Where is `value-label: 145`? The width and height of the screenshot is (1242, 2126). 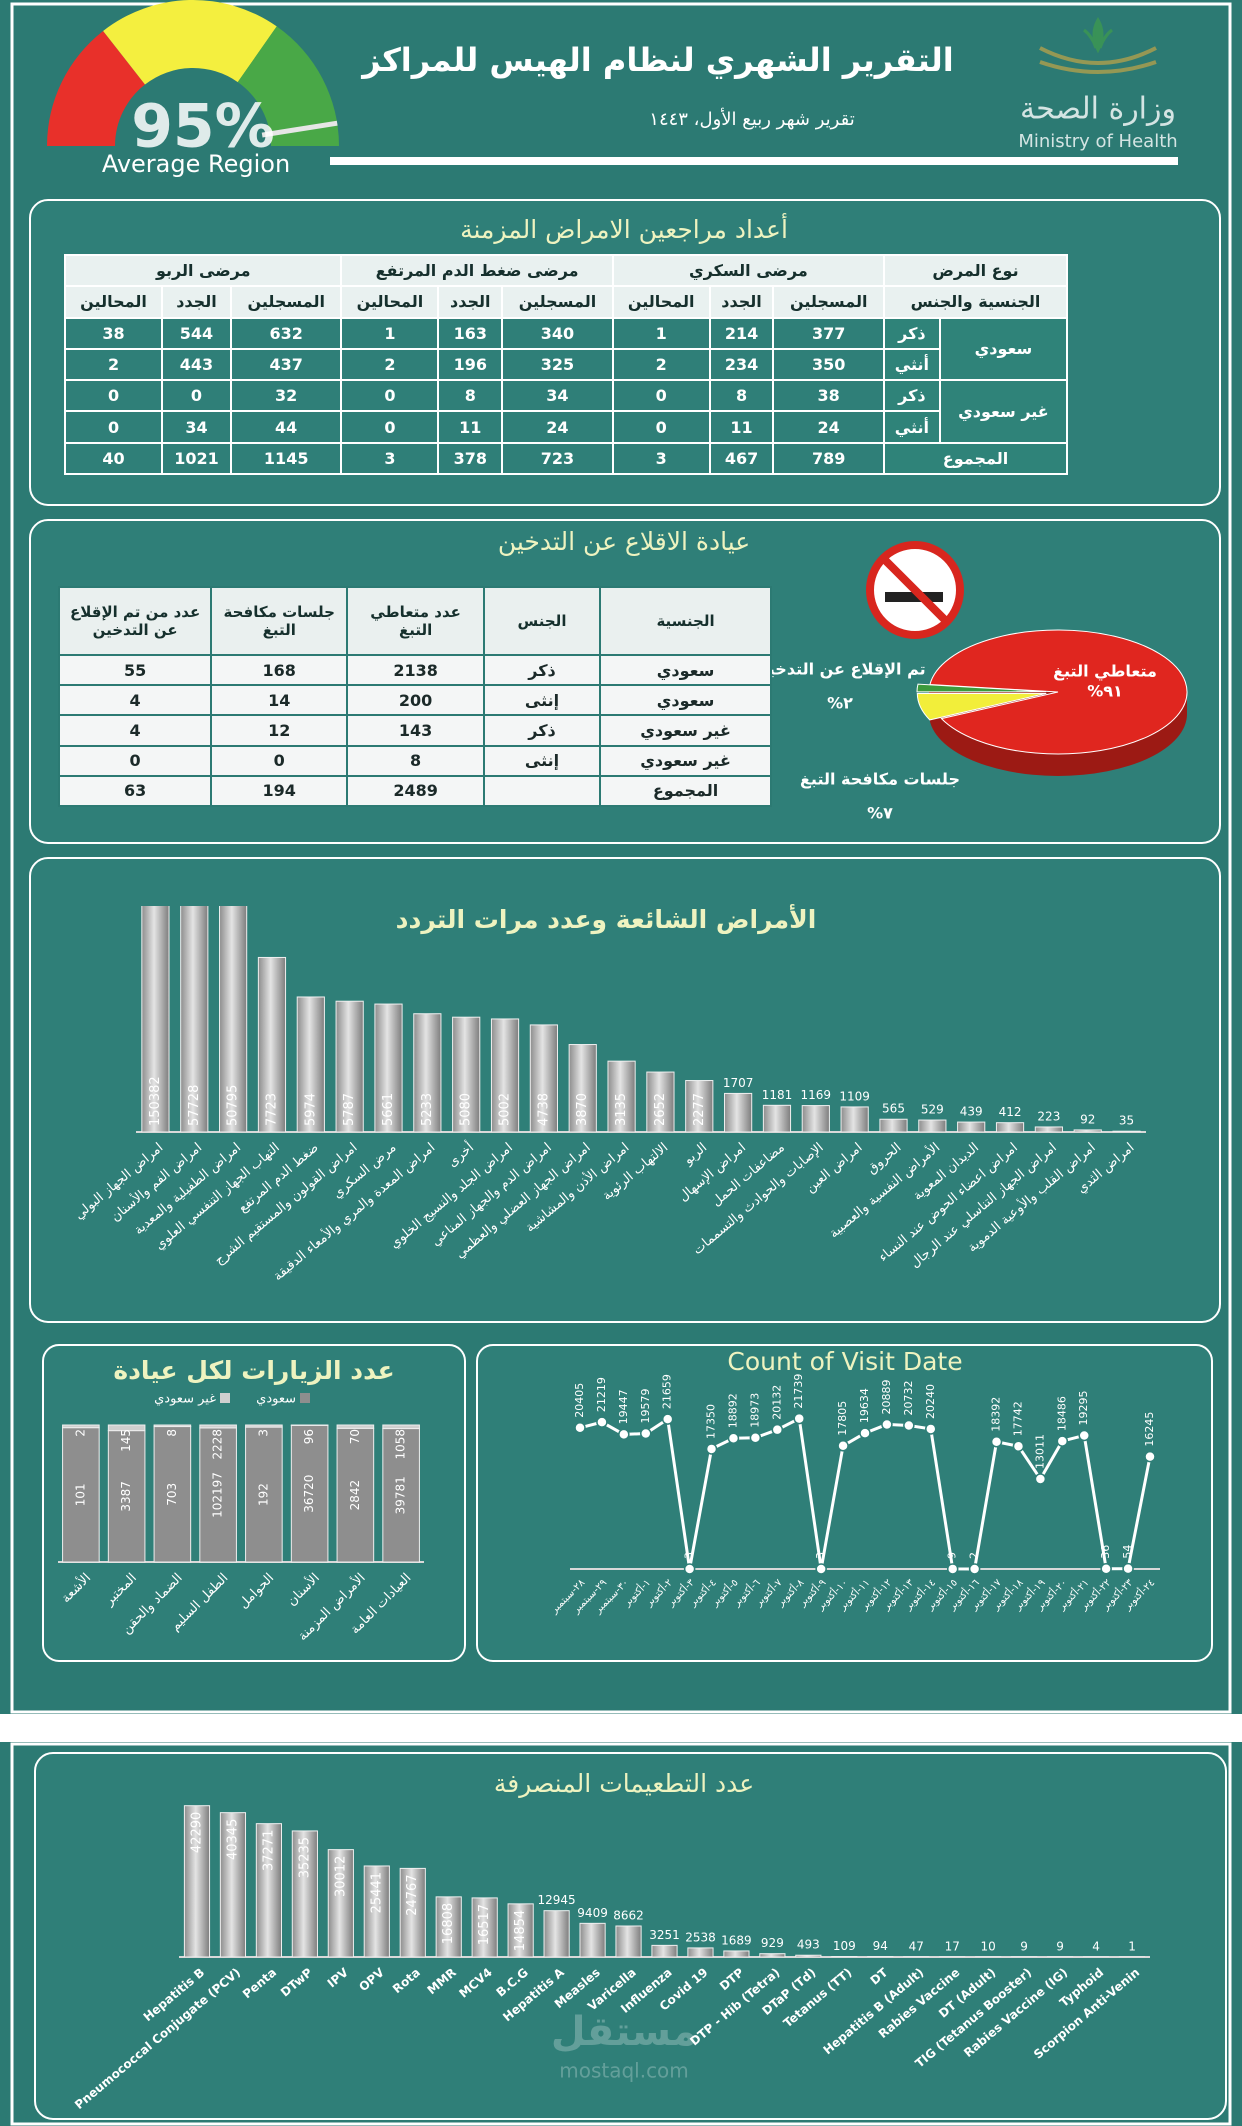 value-label: 145 is located at coordinates (126, 1440).